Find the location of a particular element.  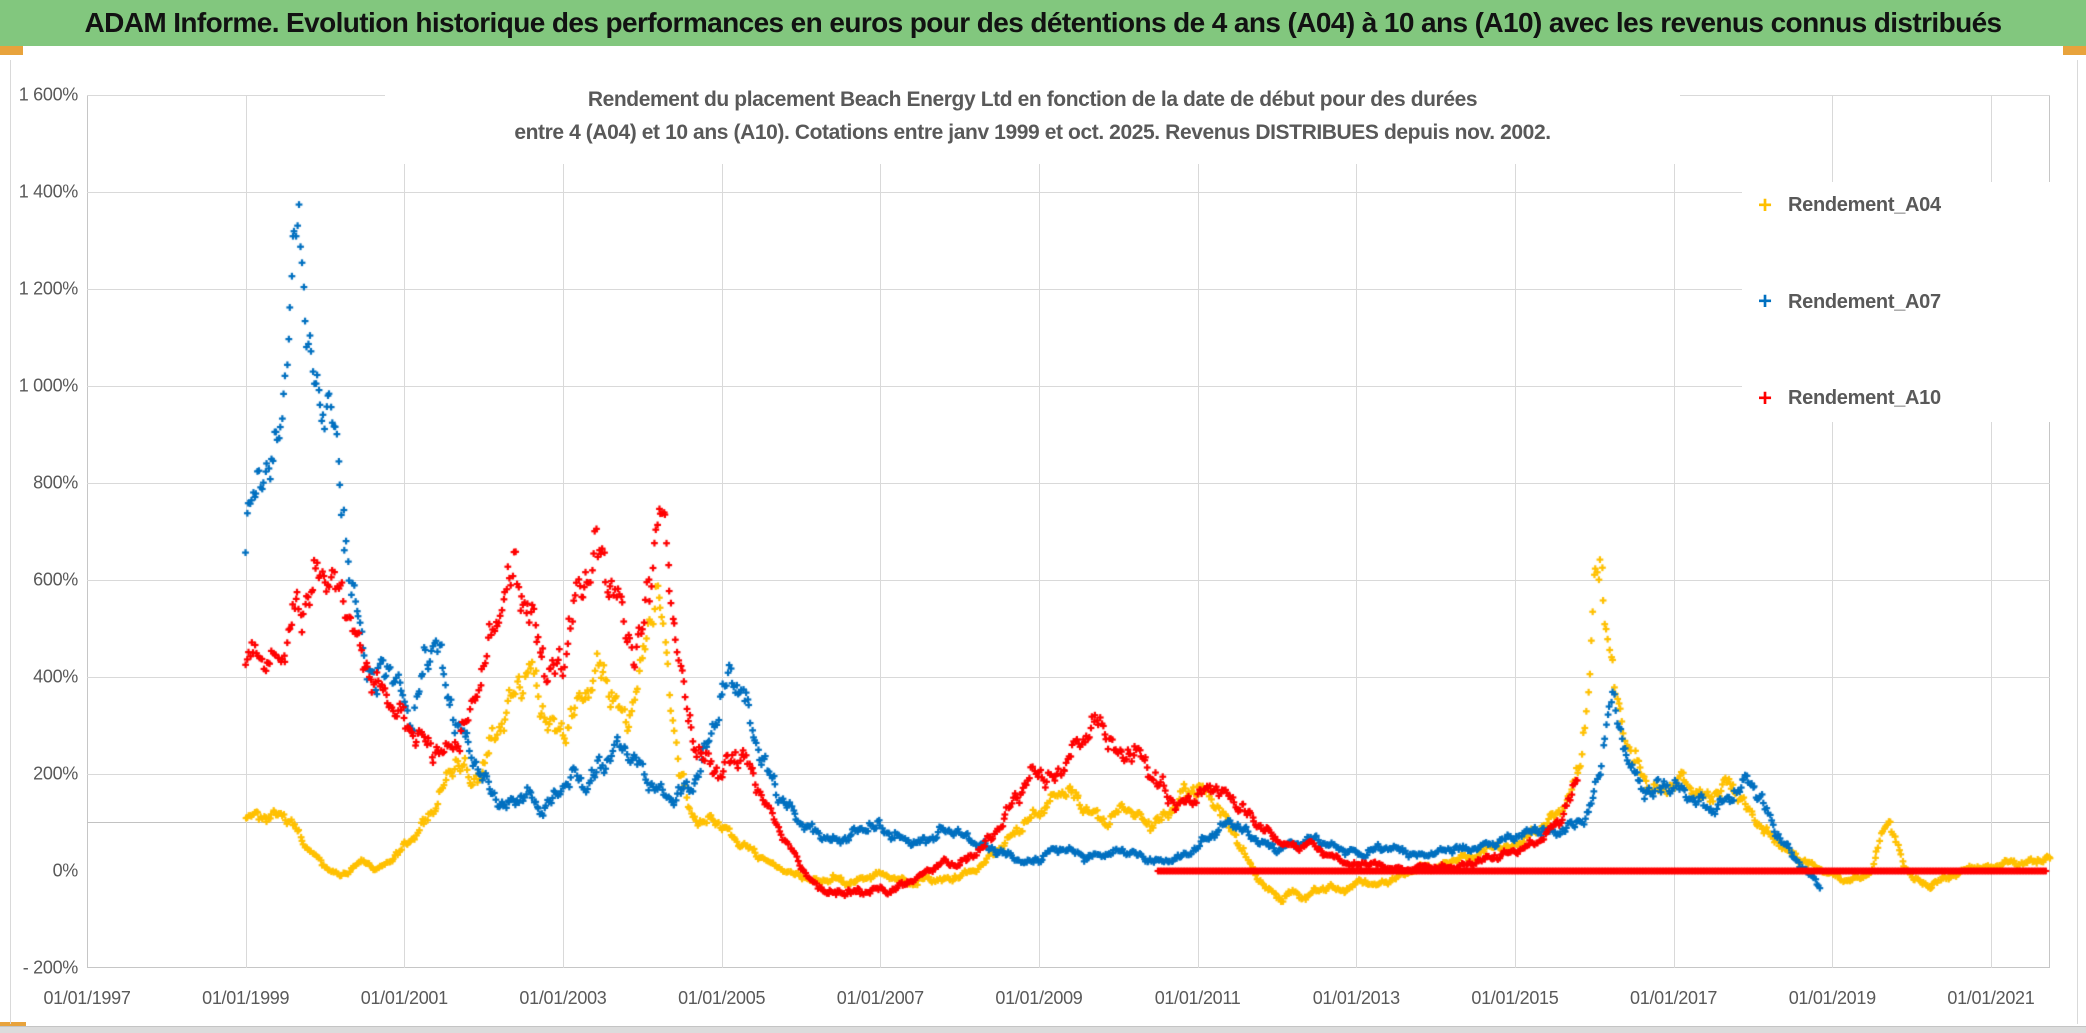

legend-item-rendement-a10: + Rendement_A10 is located at coordinates (1909, 398).